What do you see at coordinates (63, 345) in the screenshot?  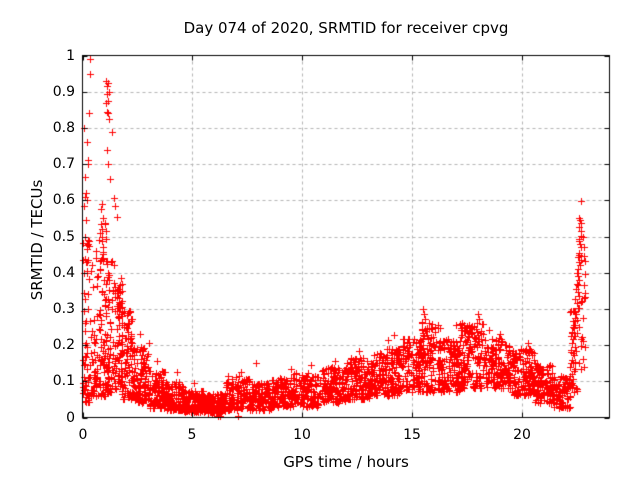 I see `y-tick-label-0.2: 0.2` at bounding box center [63, 345].